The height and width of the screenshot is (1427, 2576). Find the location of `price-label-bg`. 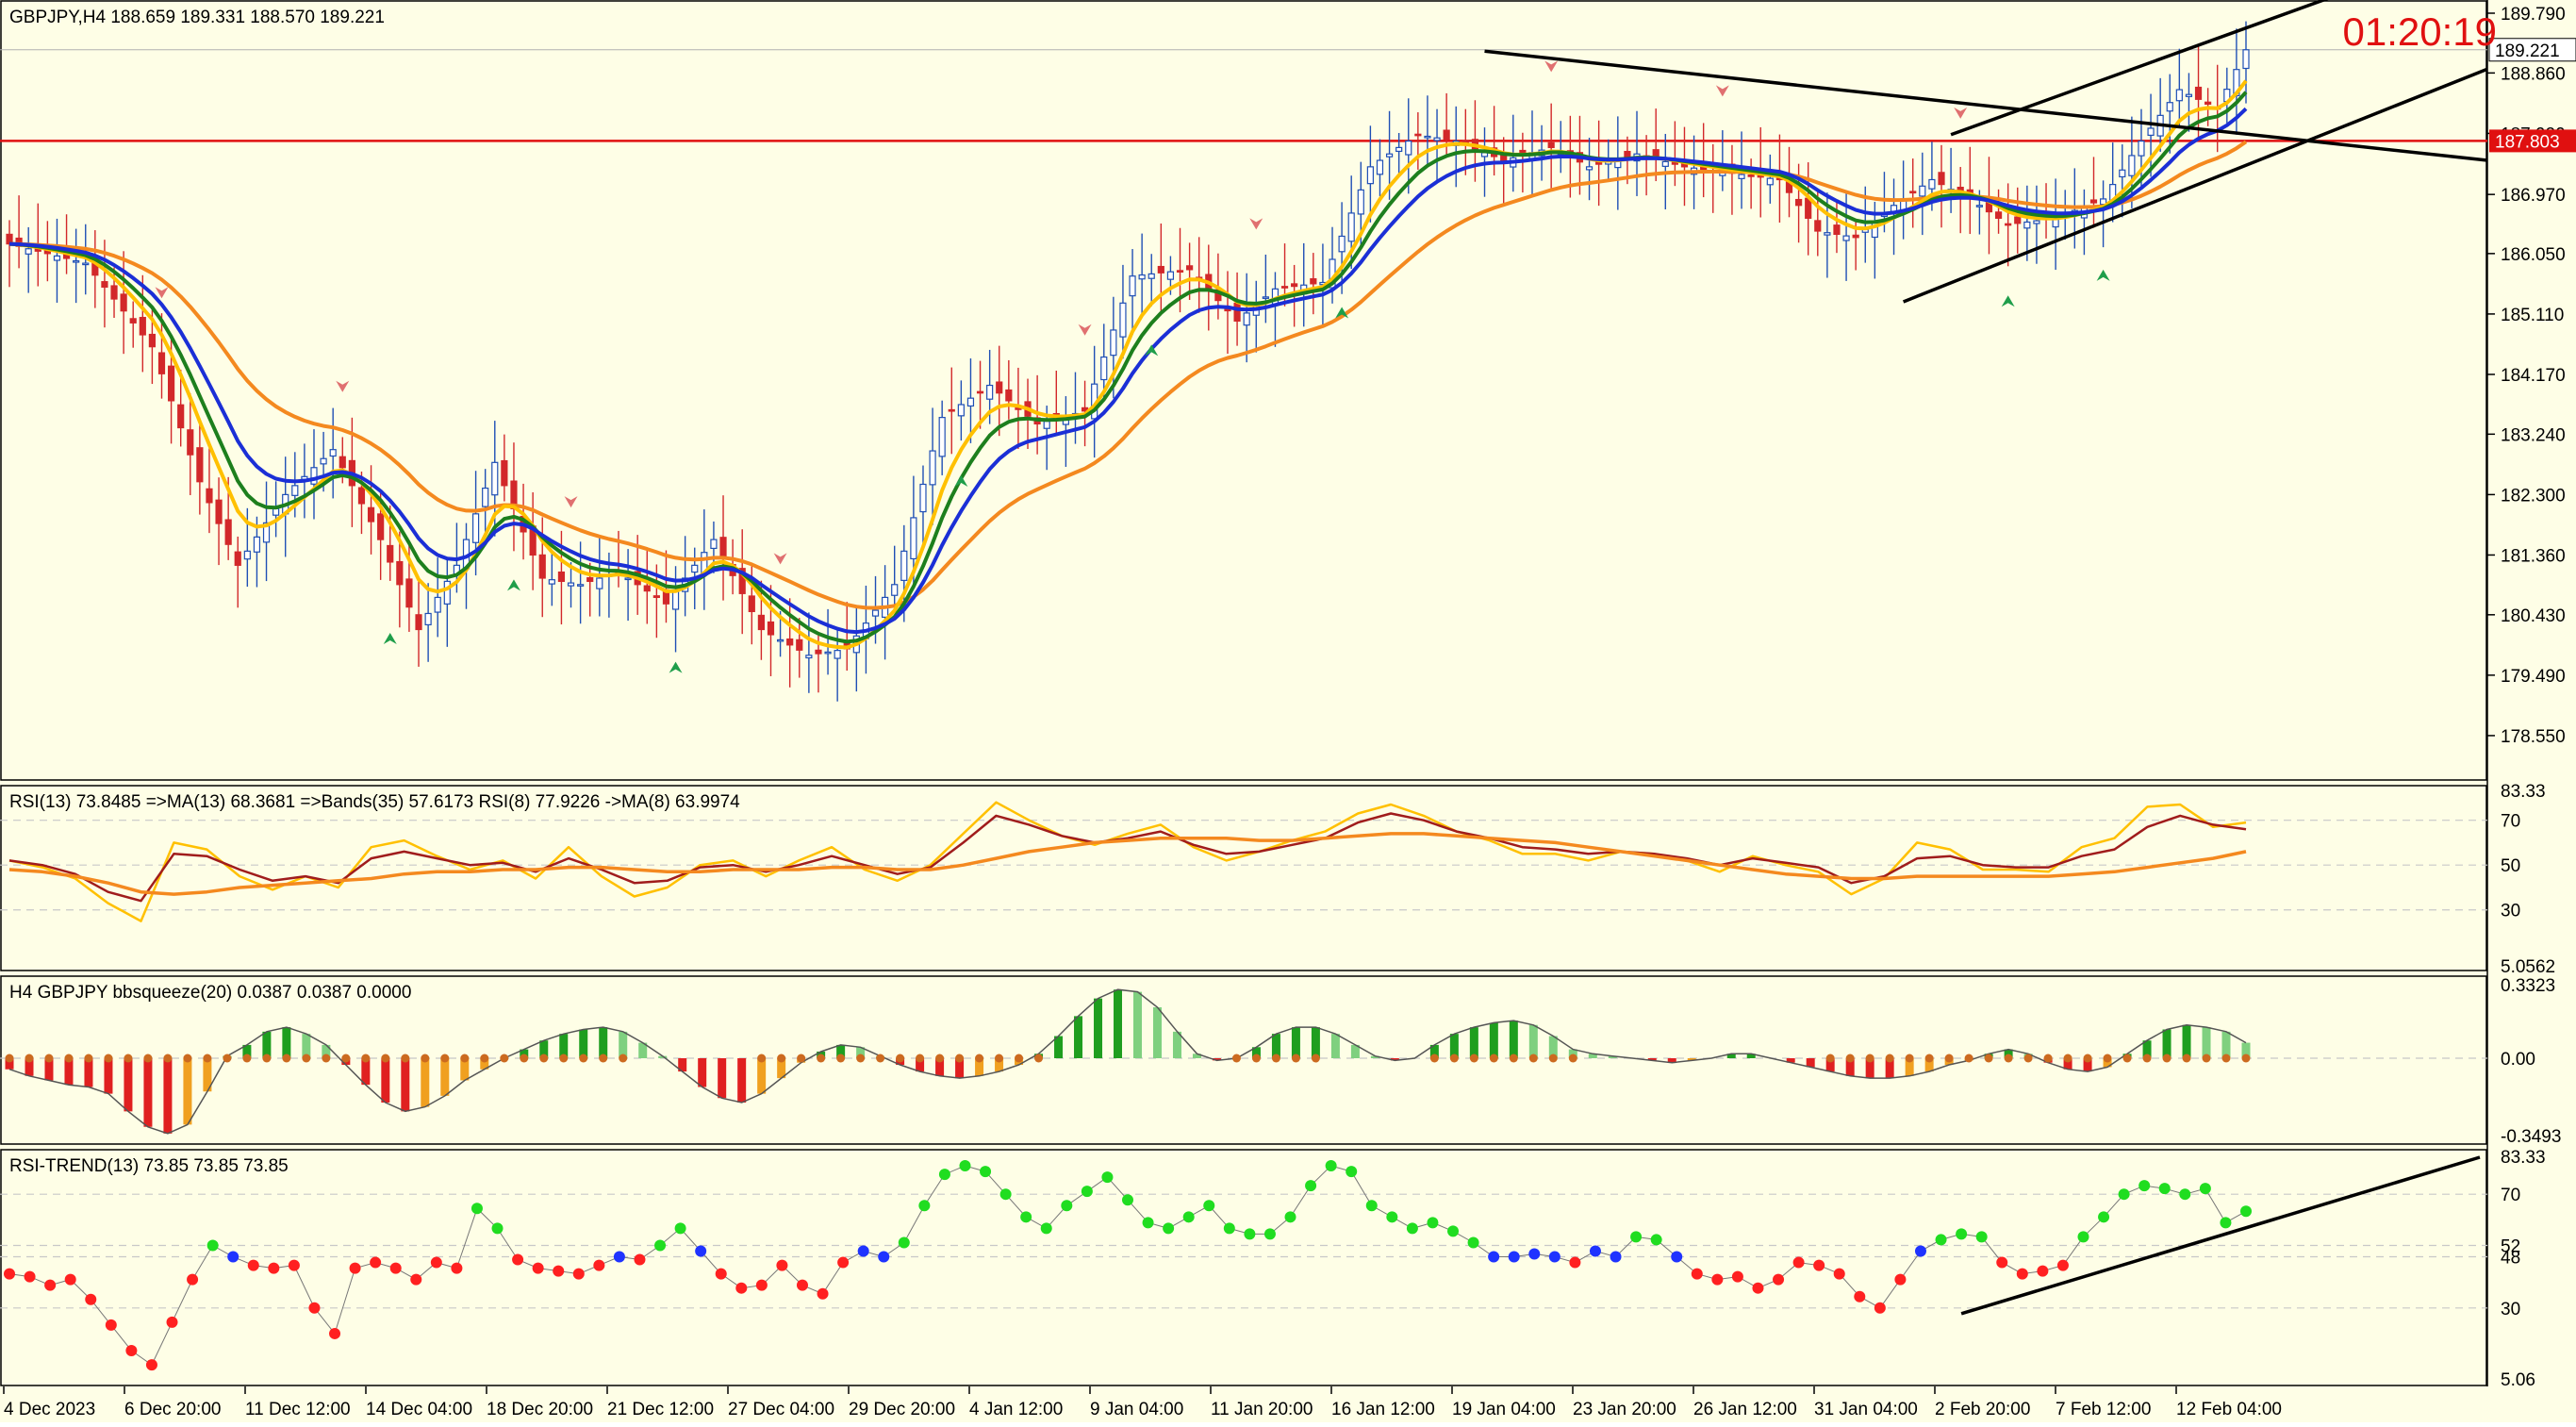

price-label-bg is located at coordinates (2532, 50).